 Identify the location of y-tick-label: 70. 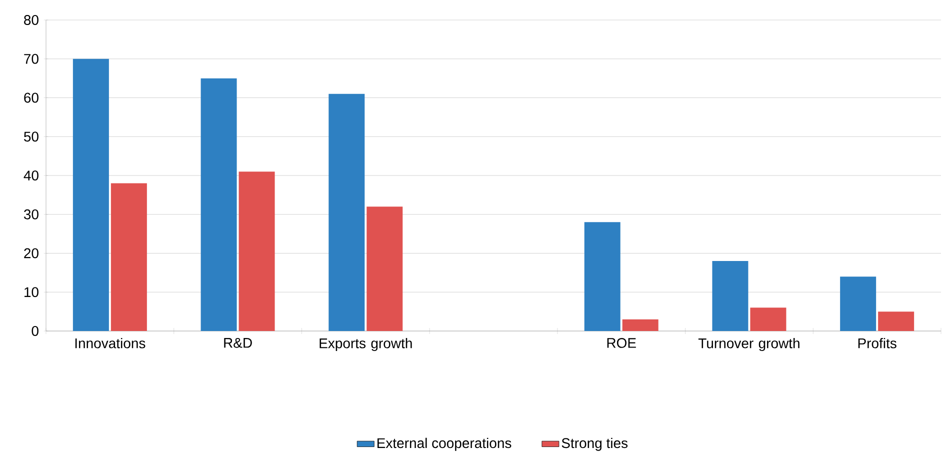
(31, 59).